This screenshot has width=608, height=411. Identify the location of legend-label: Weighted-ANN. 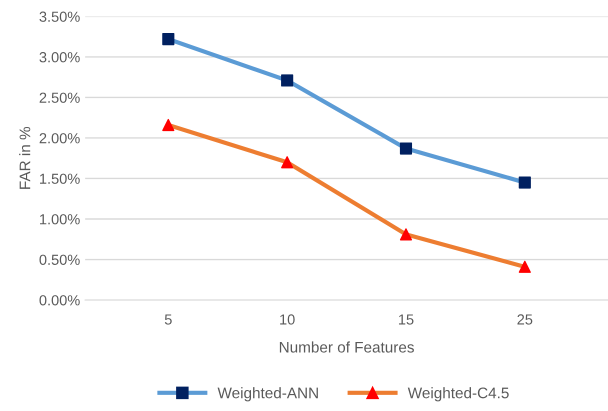
(268, 394).